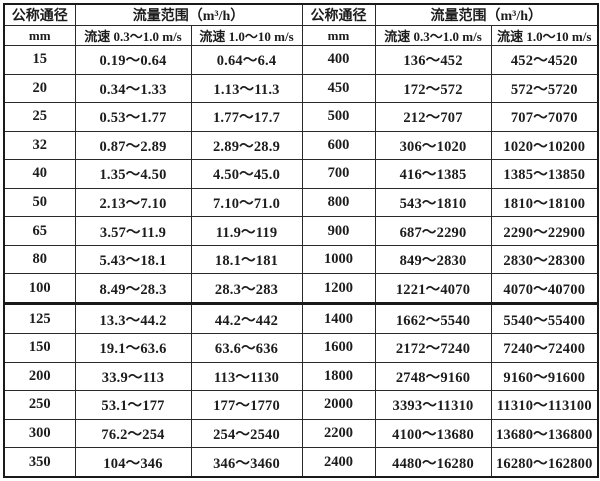 This screenshot has width=600, height=481. What do you see at coordinates (39, 202) in the screenshot?
I see `dn-cell: 50` at bounding box center [39, 202].